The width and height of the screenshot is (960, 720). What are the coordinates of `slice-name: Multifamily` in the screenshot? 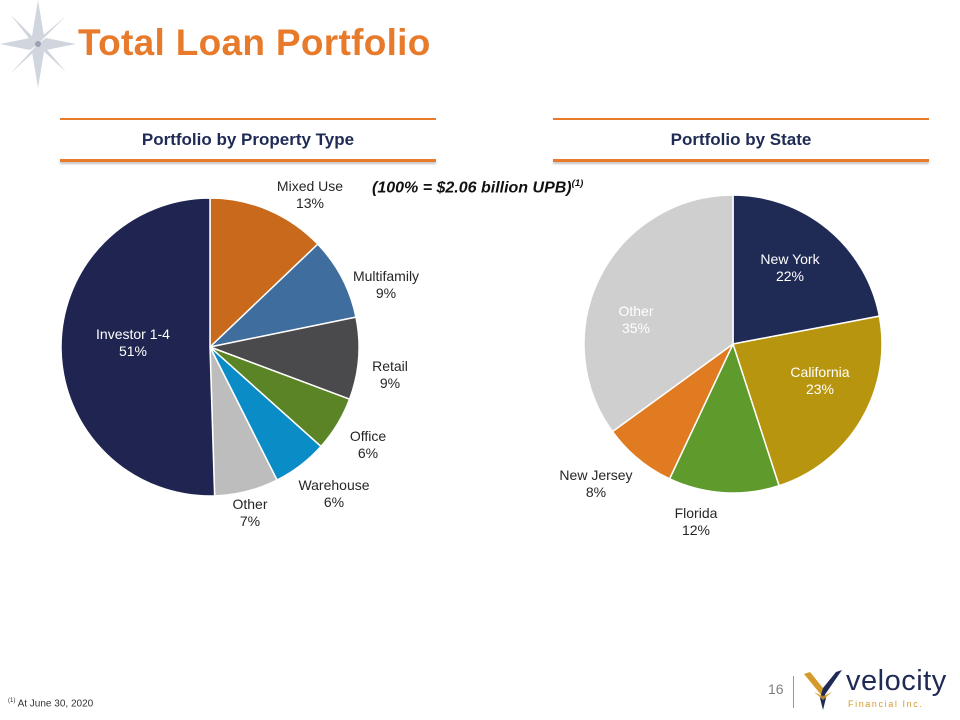 It's located at (386, 276).